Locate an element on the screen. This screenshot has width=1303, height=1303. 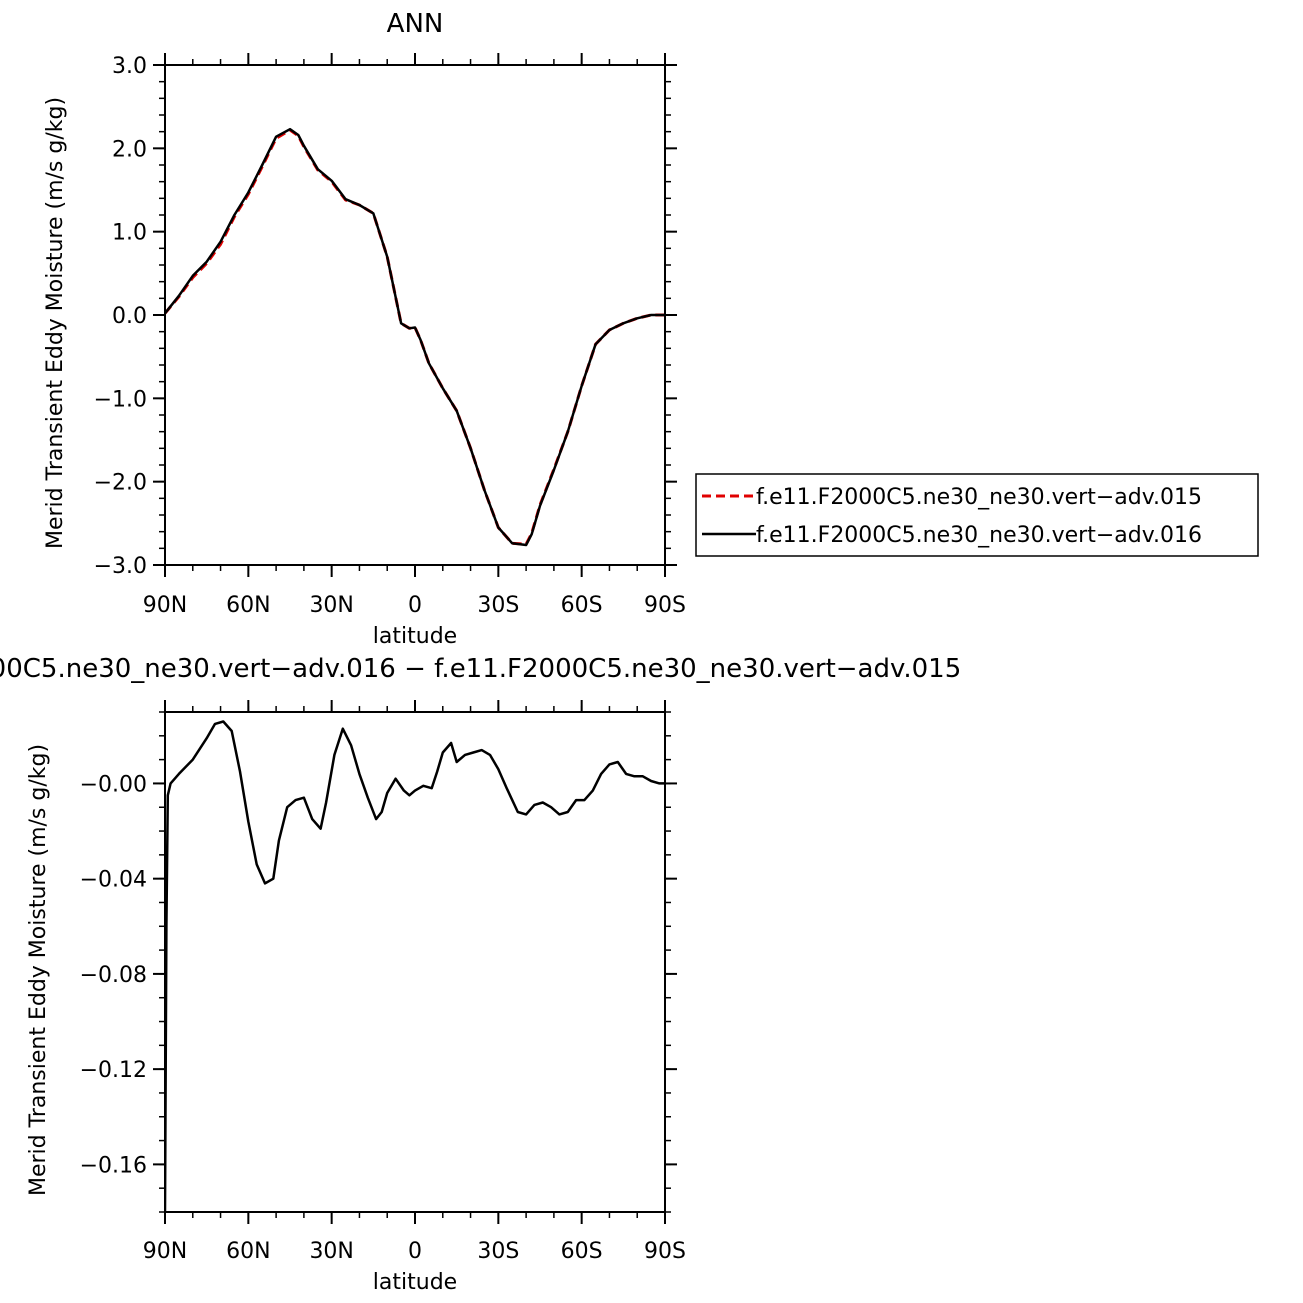
legend-box is located at coordinates (977, 515).